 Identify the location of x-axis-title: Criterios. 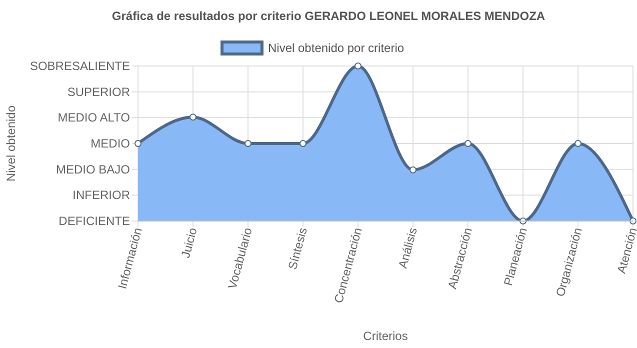
(385, 336).